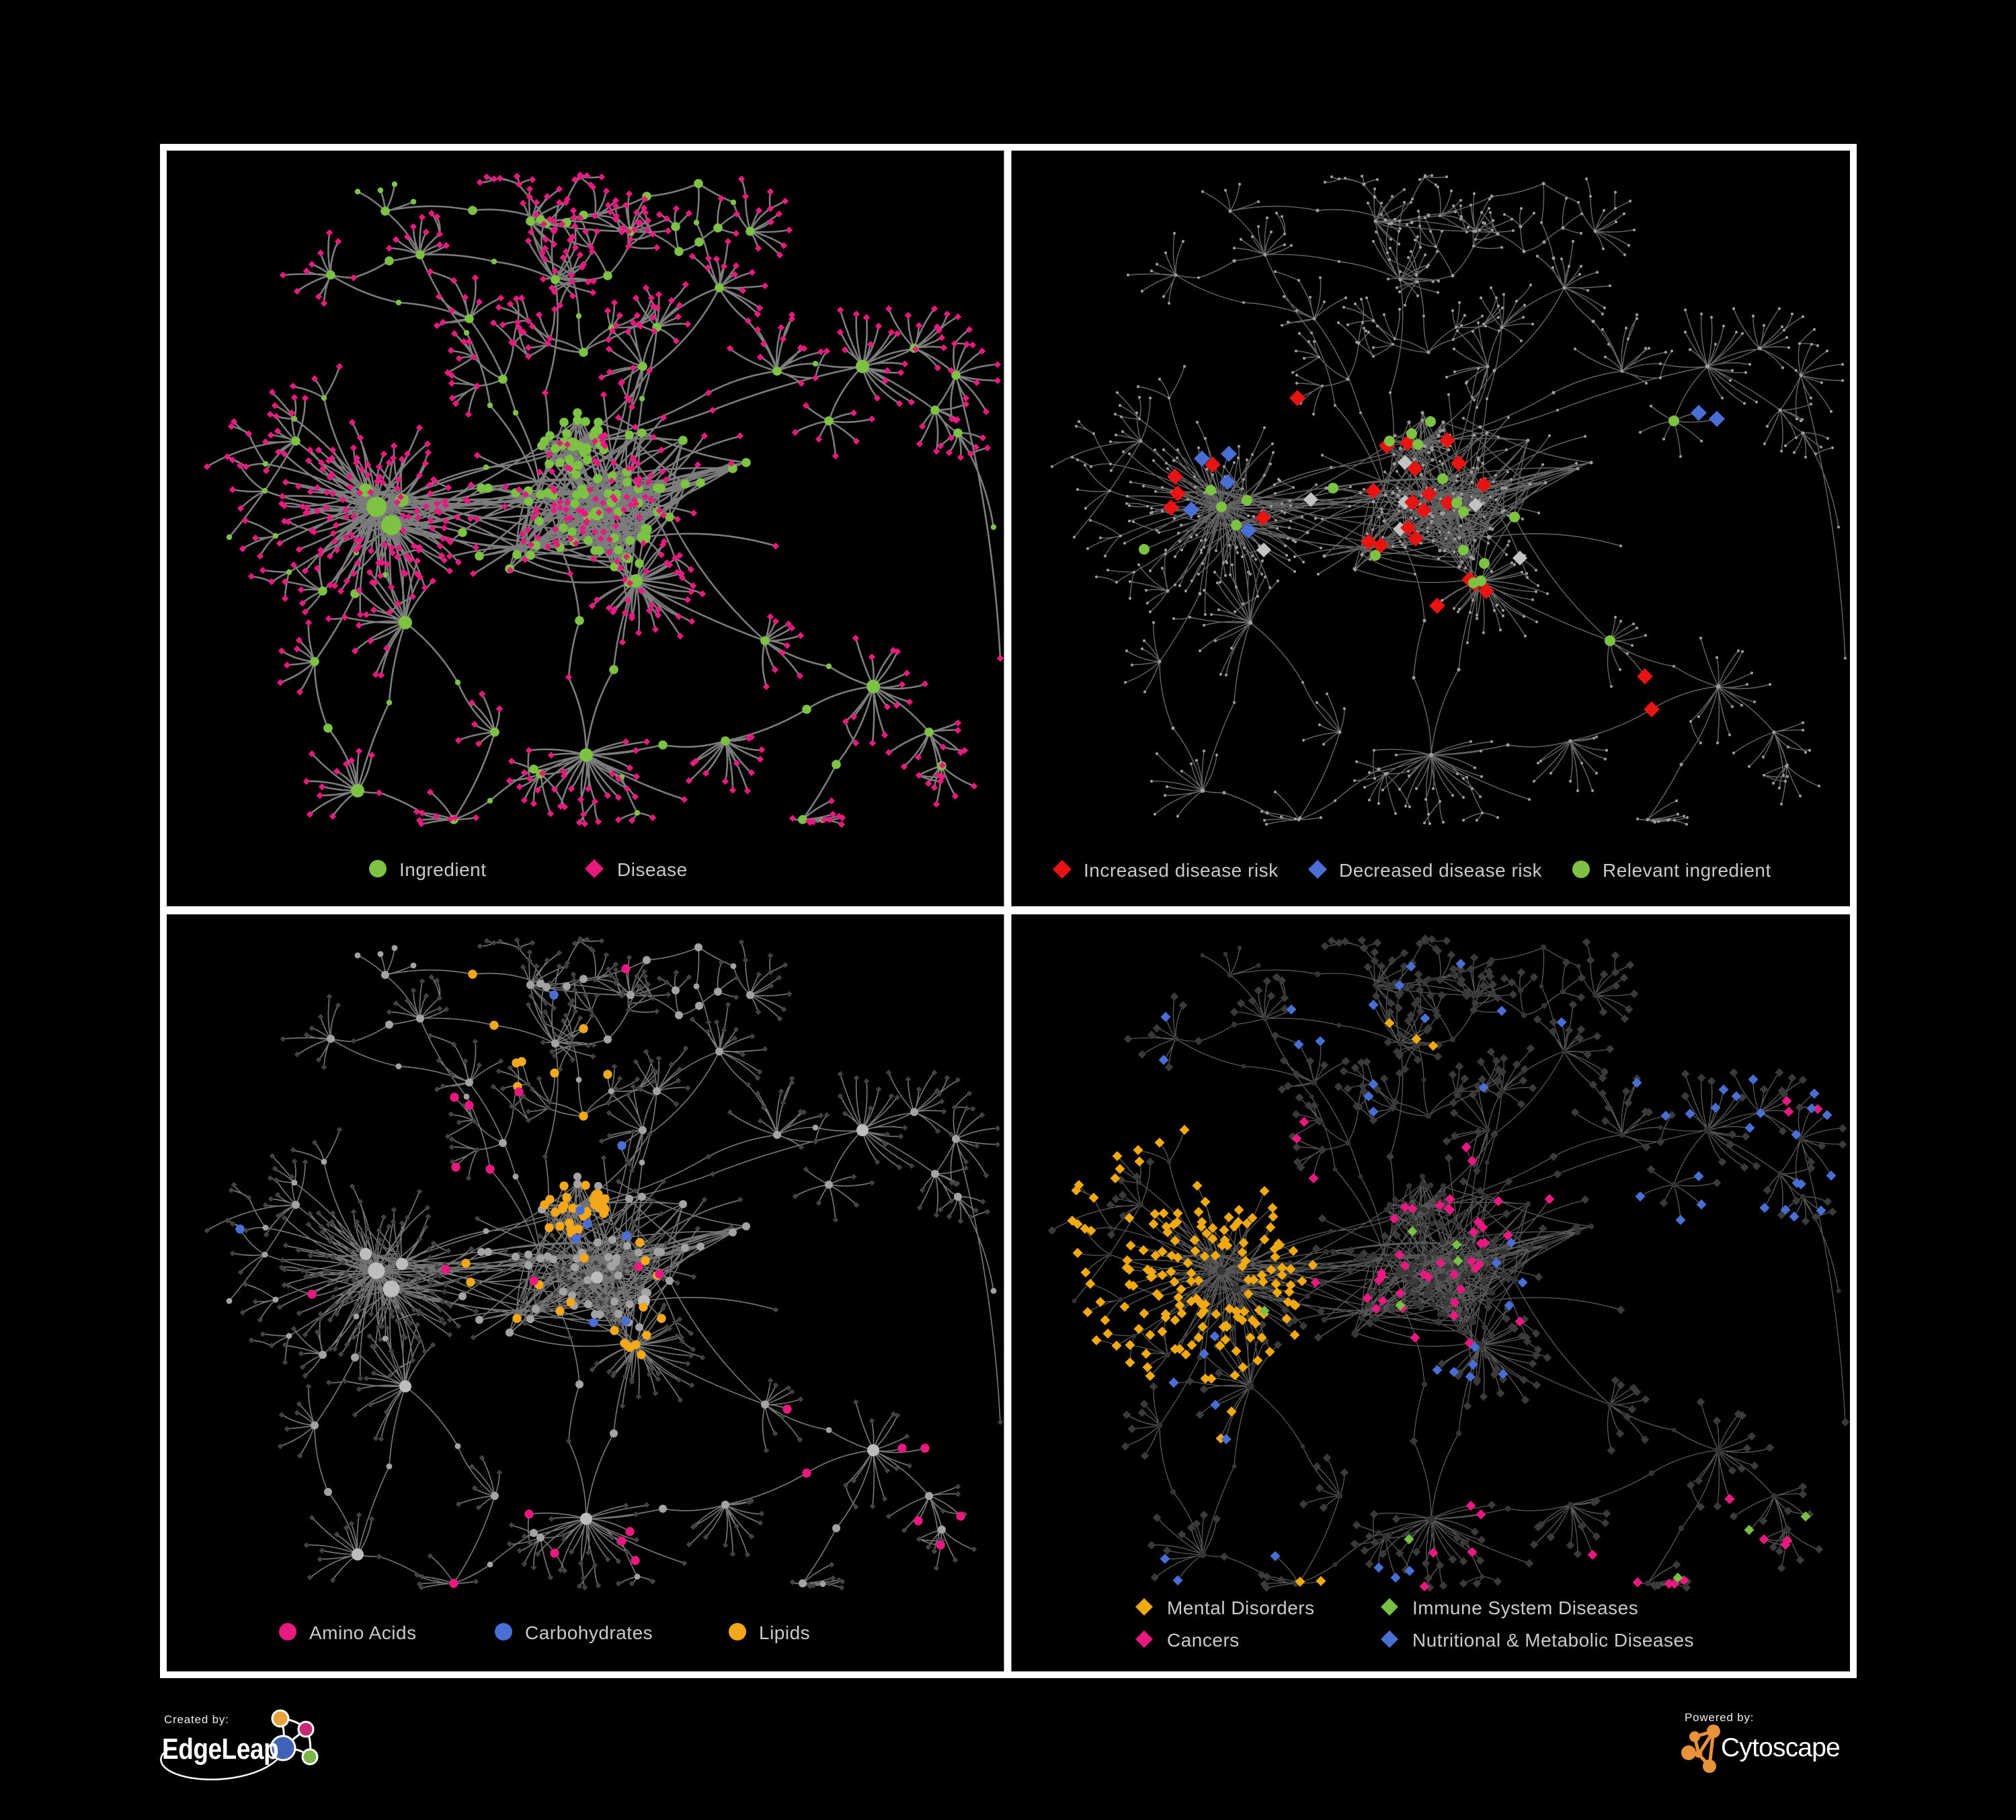 This screenshot has width=2016, height=1820. What do you see at coordinates (1780, 1747) in the screenshot?
I see `svg-text: Cytoscape` at bounding box center [1780, 1747].